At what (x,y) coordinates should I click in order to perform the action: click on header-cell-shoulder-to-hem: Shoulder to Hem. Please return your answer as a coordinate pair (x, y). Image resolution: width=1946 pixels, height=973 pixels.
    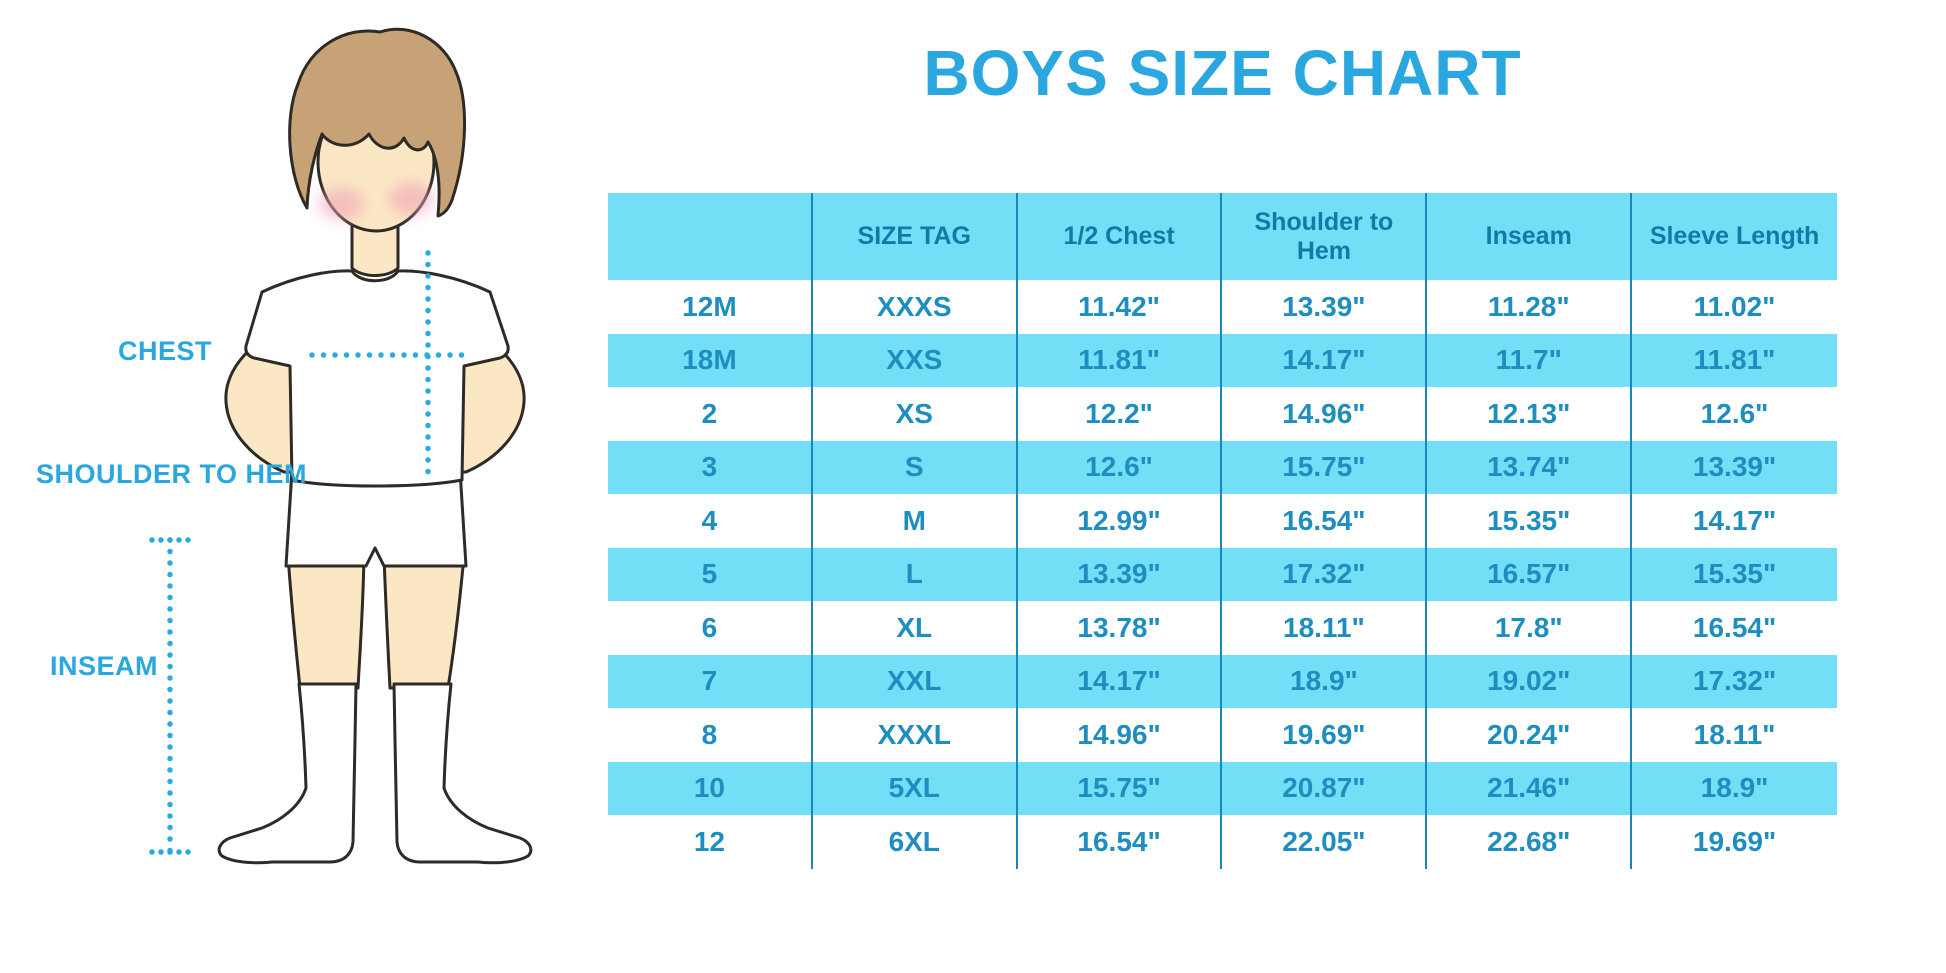
    Looking at the image, I should click on (1325, 236).